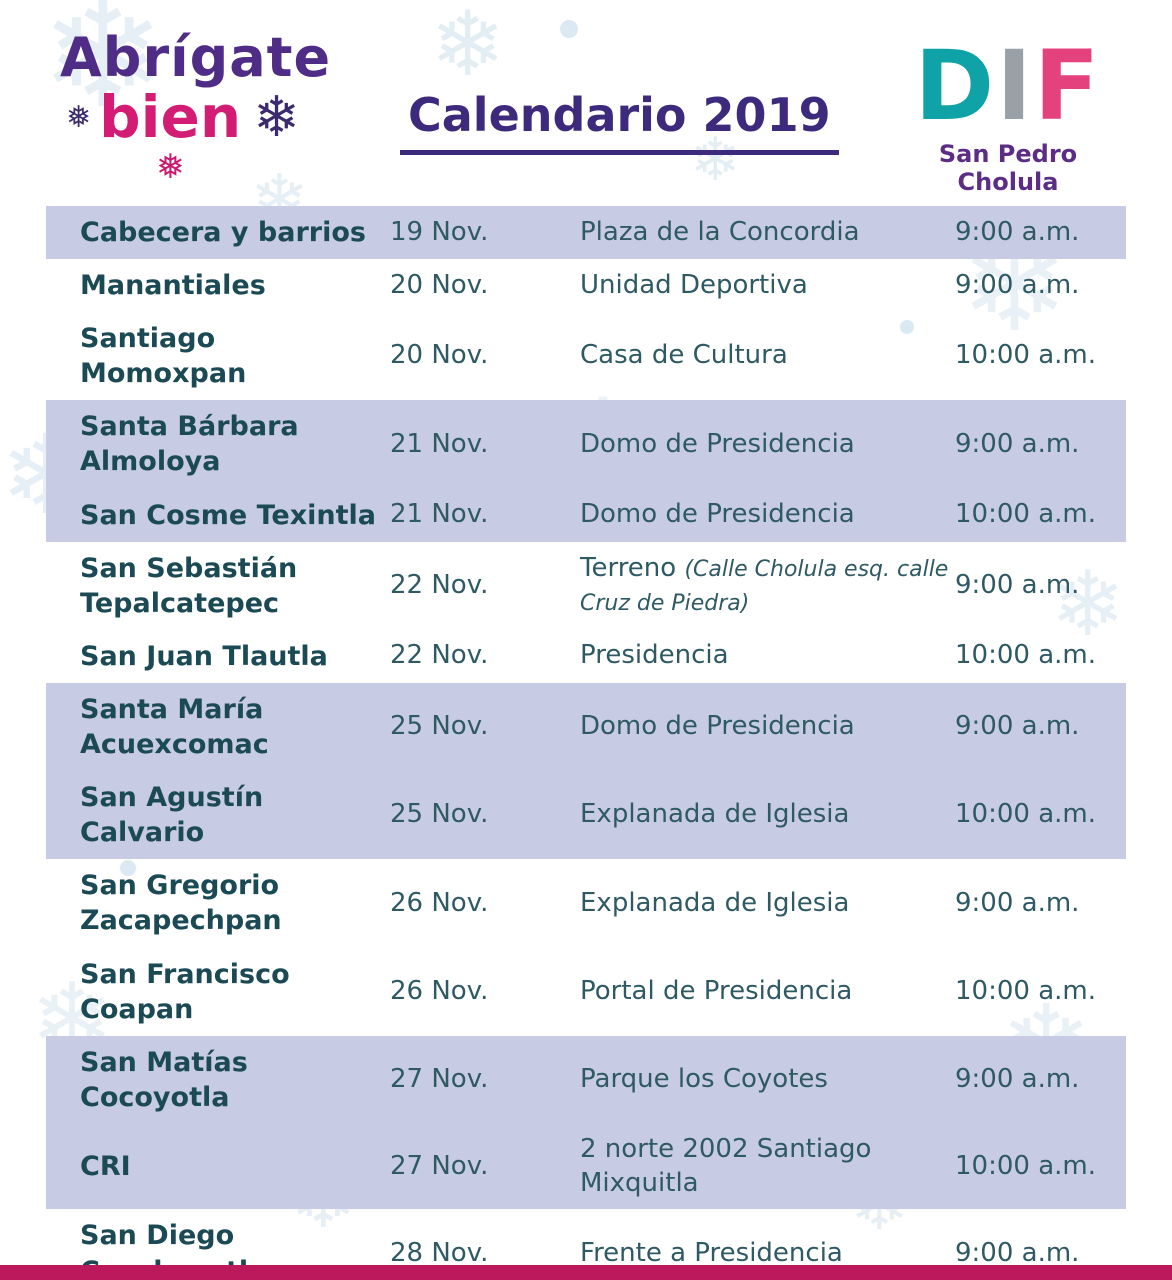 Image resolution: width=1172 pixels, height=1280 pixels. I want to click on venue-cell: Portal de Presidencia, so click(767, 992).